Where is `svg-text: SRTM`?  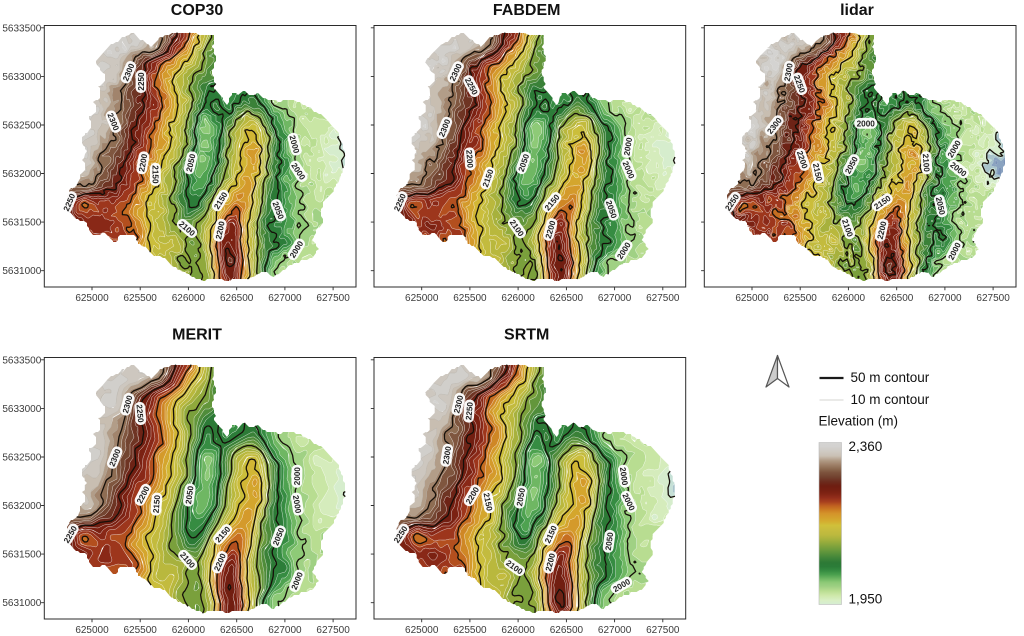
svg-text: SRTM is located at coordinates (526, 335).